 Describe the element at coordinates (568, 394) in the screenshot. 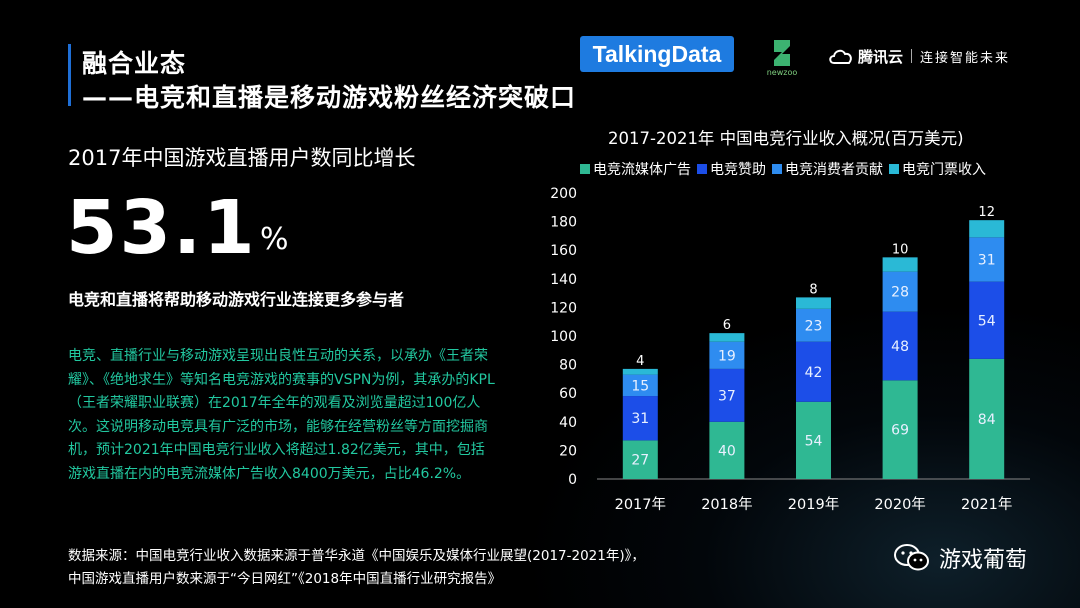

I see `y-tick-label: 60` at that location.